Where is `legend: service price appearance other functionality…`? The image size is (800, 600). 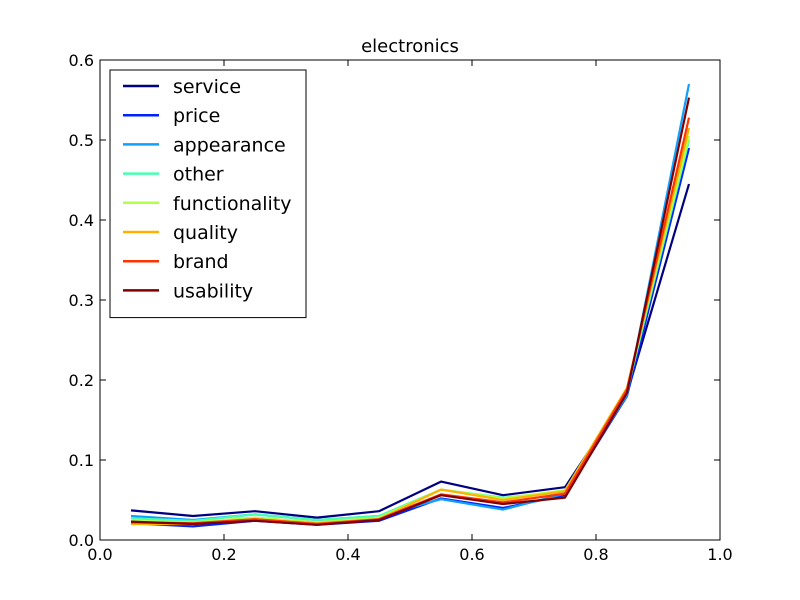 legend: service price appearance other functionality… is located at coordinates (208, 194).